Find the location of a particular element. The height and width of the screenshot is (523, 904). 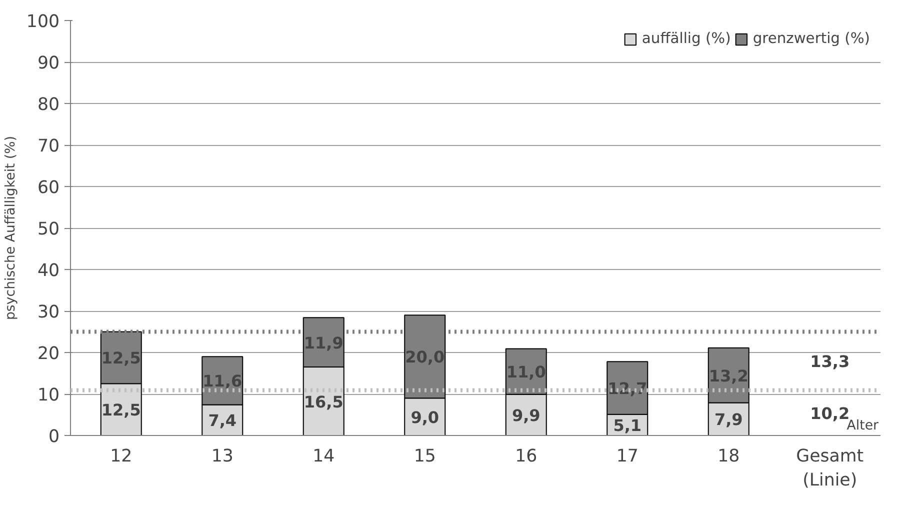

y-tick-label: 80 is located at coordinates (48, 105).